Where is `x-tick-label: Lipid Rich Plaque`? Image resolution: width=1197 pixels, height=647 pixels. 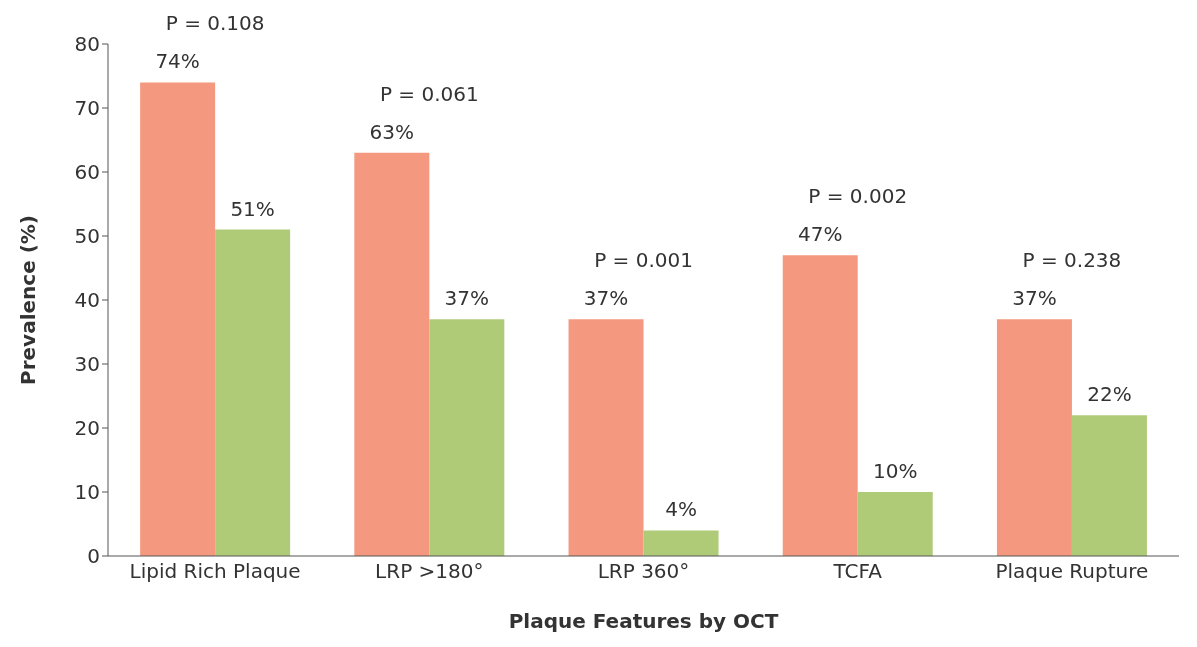 x-tick-label: Lipid Rich Plaque is located at coordinates (215, 571).